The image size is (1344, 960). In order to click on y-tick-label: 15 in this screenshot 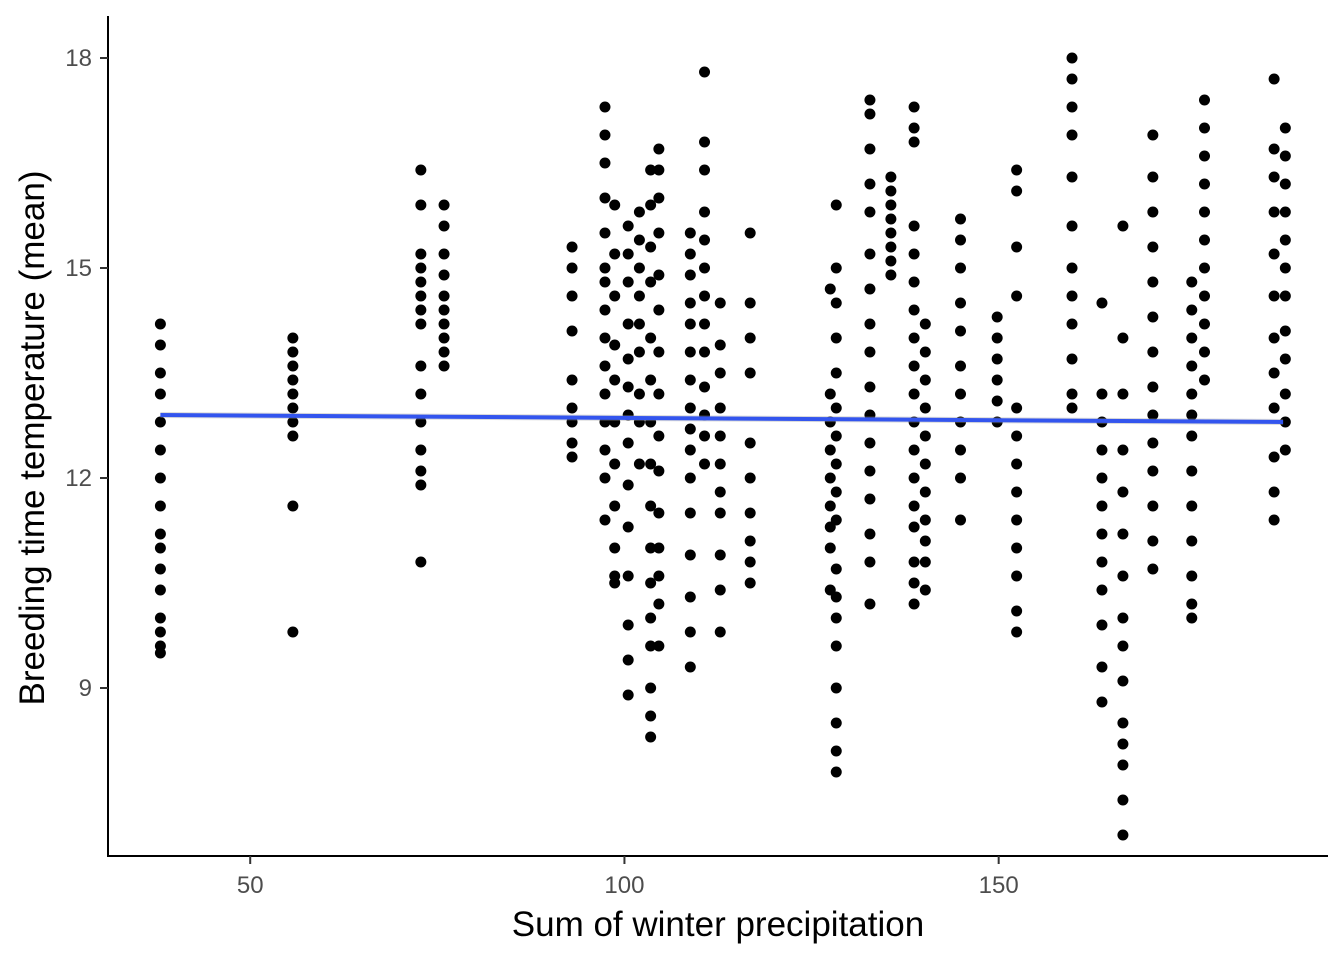, I will do `click(78, 268)`.